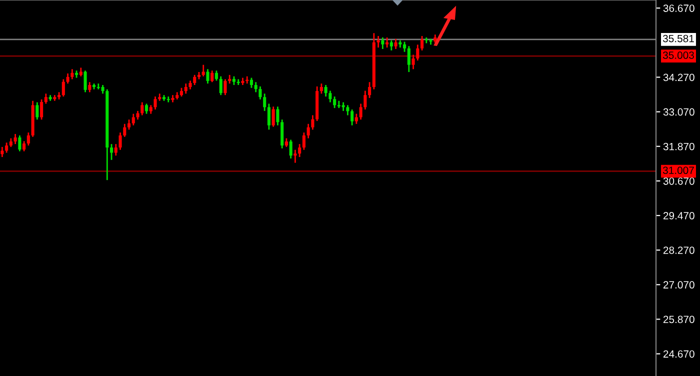 The height and width of the screenshot is (376, 700). I want to click on y-tick-label: 30.670, so click(678, 181).